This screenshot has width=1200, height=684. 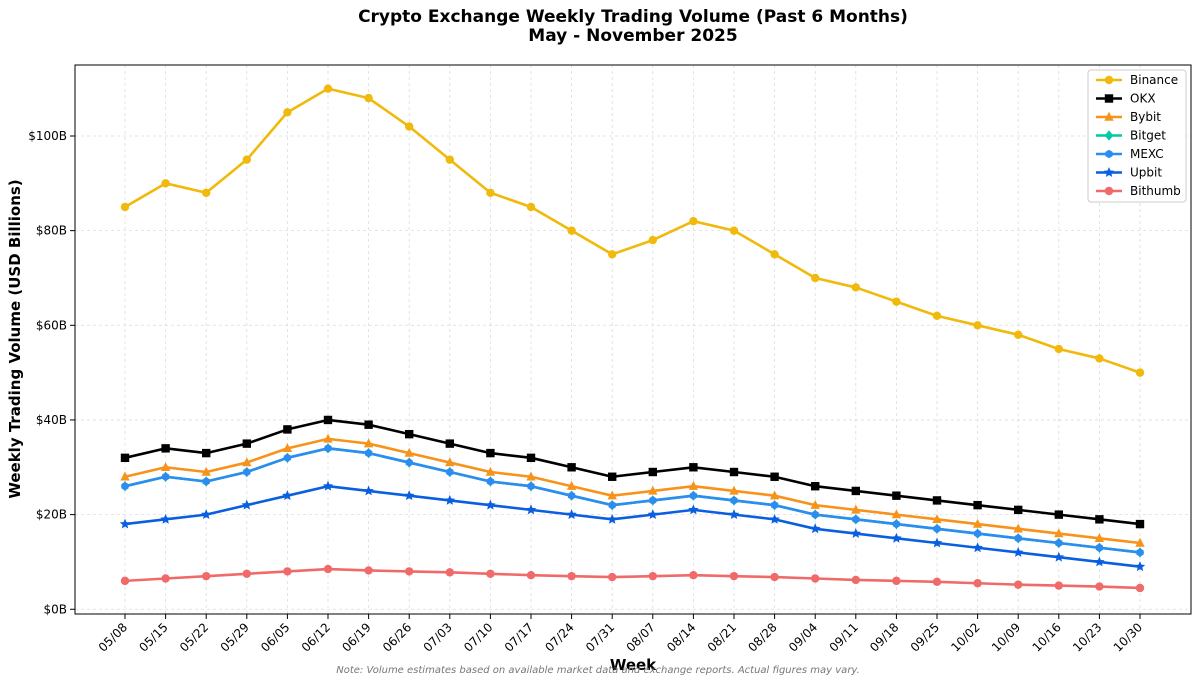 I want to click on x-tick-label: 06/26, so click(x=397, y=637).